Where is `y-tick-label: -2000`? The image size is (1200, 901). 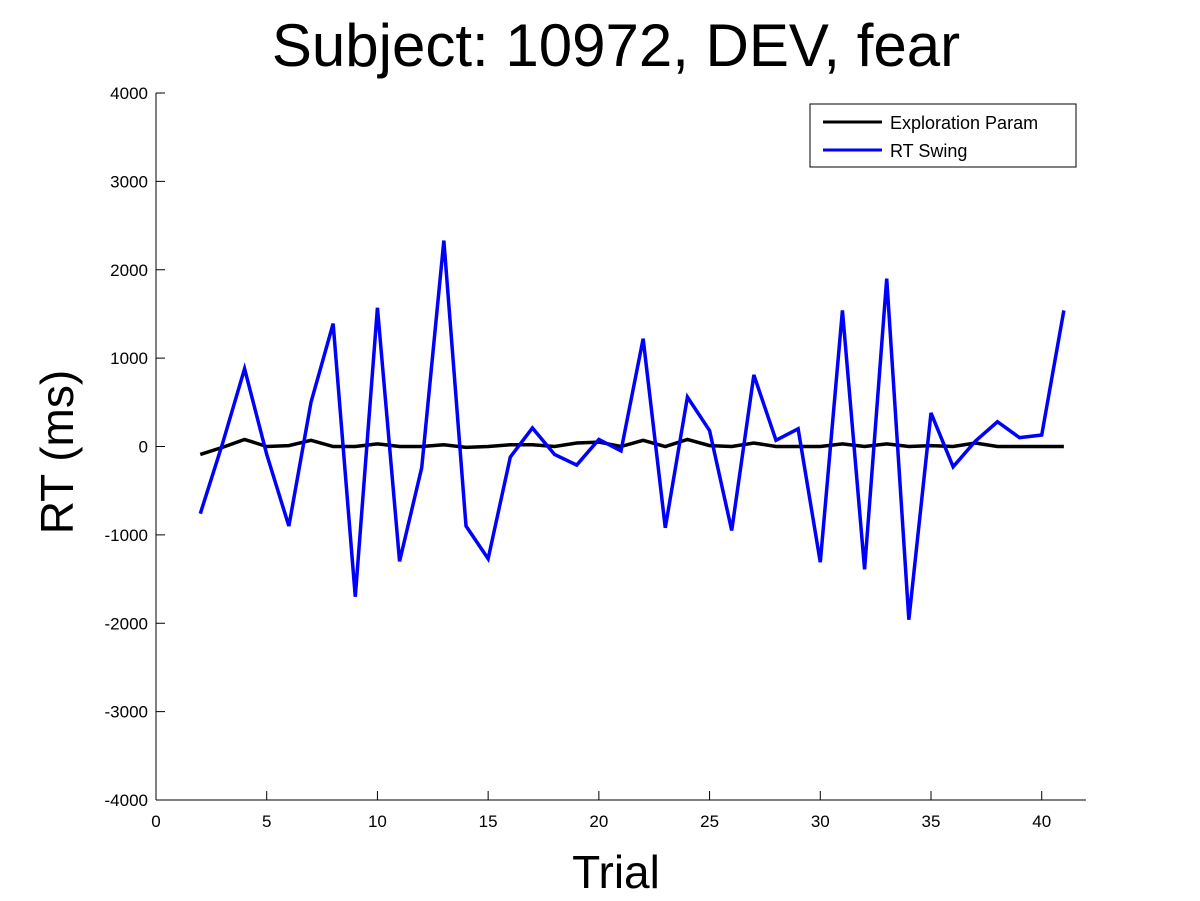 y-tick-label: -2000 is located at coordinates (126, 623).